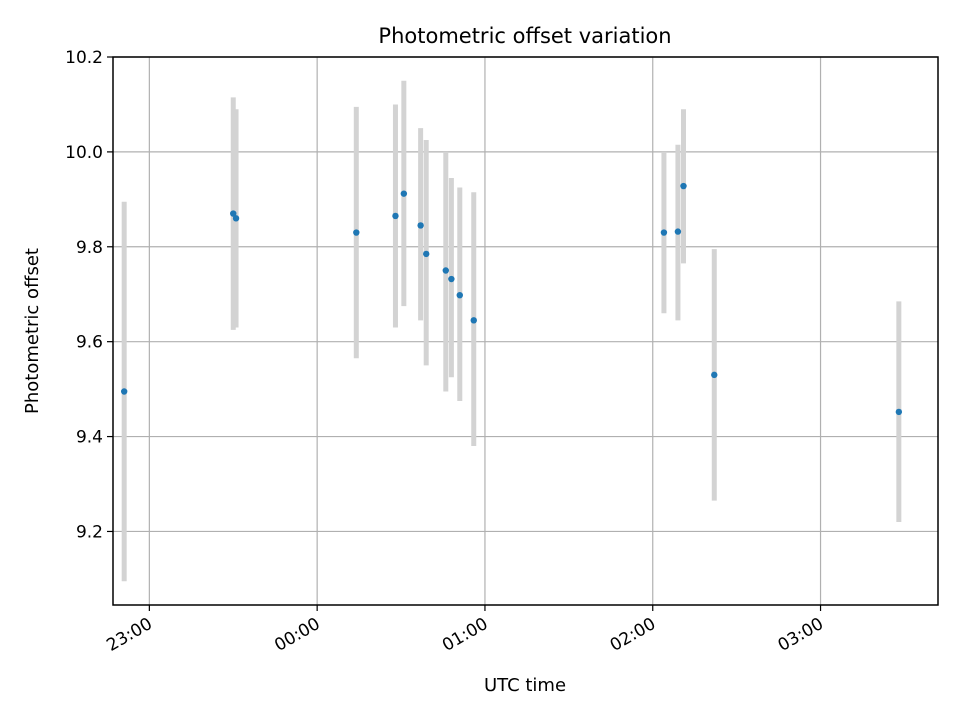 The height and width of the screenshot is (720, 960). What do you see at coordinates (32, 331) in the screenshot?
I see `y-axis-label: Photometric offset` at bounding box center [32, 331].